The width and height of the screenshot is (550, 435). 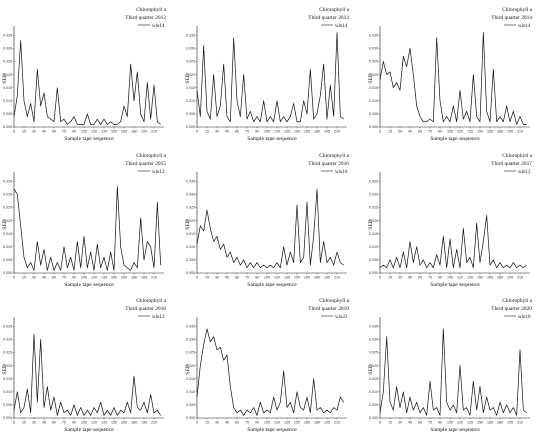 I want to click on series-line, so click(x=453, y=241).